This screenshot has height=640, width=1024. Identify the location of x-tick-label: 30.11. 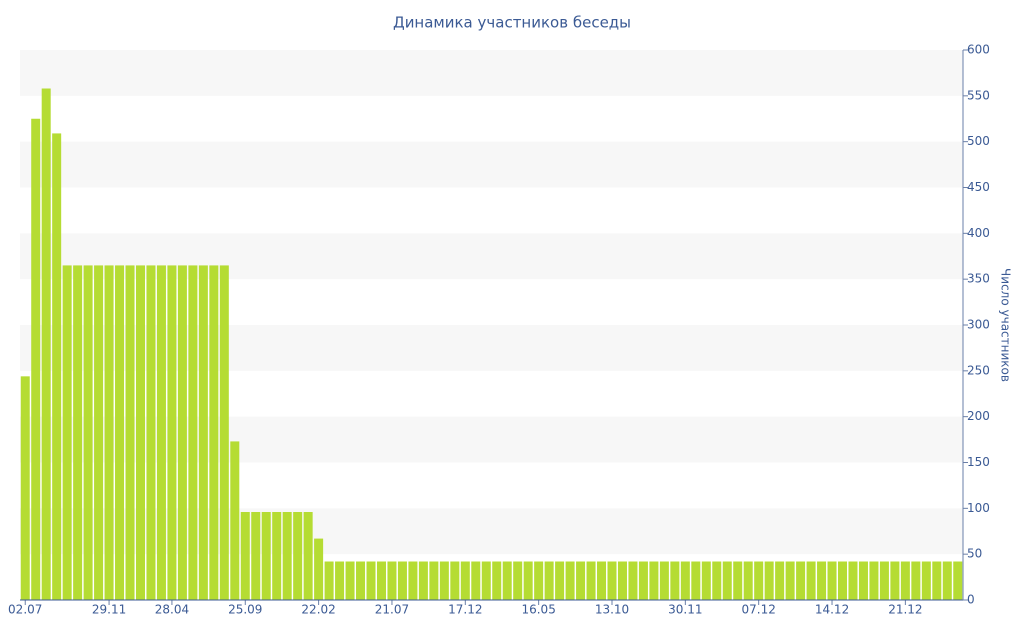
(685, 610).